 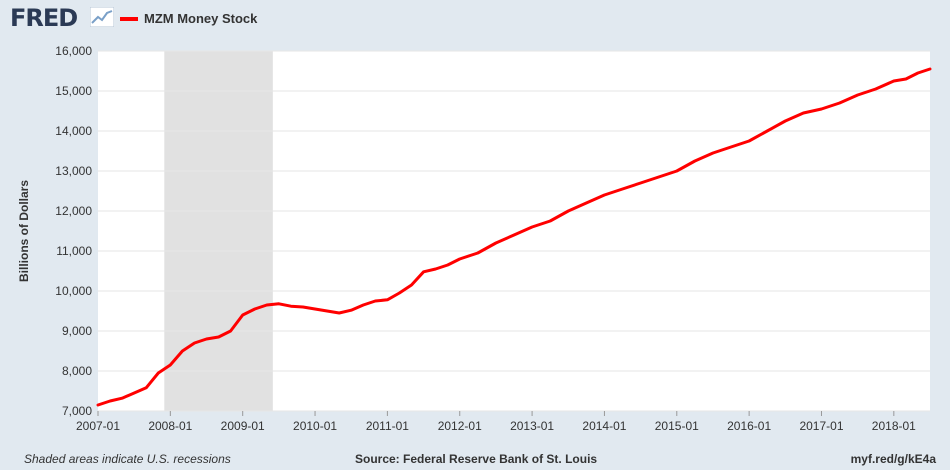 What do you see at coordinates (129, 18) in the screenshot?
I see `legend-swatch` at bounding box center [129, 18].